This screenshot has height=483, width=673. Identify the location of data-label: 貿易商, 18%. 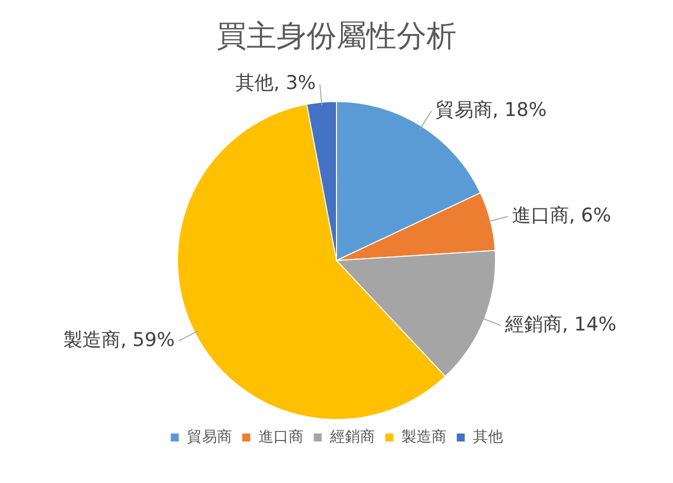
(491, 109).